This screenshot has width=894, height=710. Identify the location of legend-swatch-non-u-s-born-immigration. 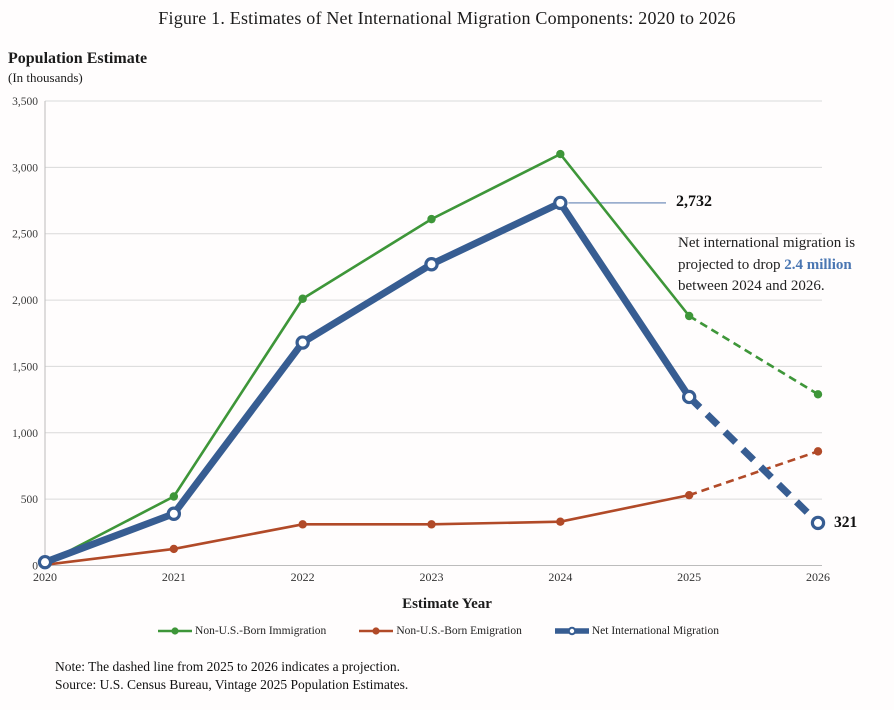
(175, 631).